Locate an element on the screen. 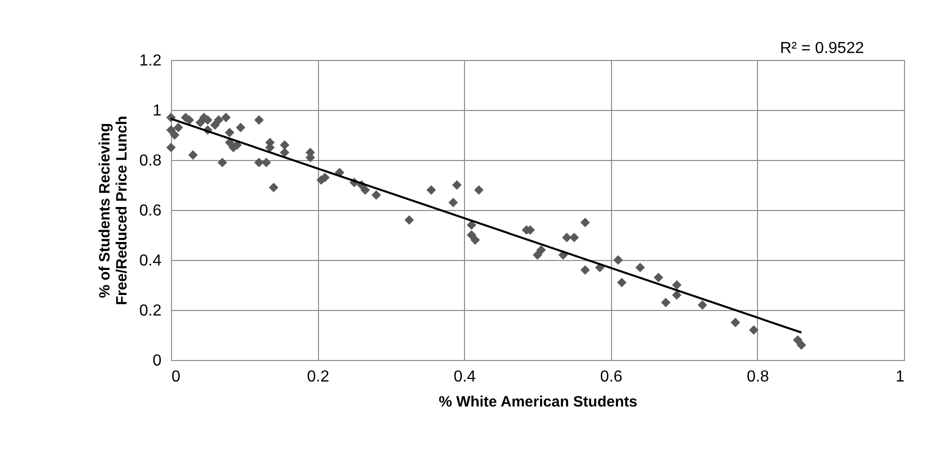 This screenshot has width=927, height=453. y-tick-label: 0.6 is located at coordinates (150, 211).